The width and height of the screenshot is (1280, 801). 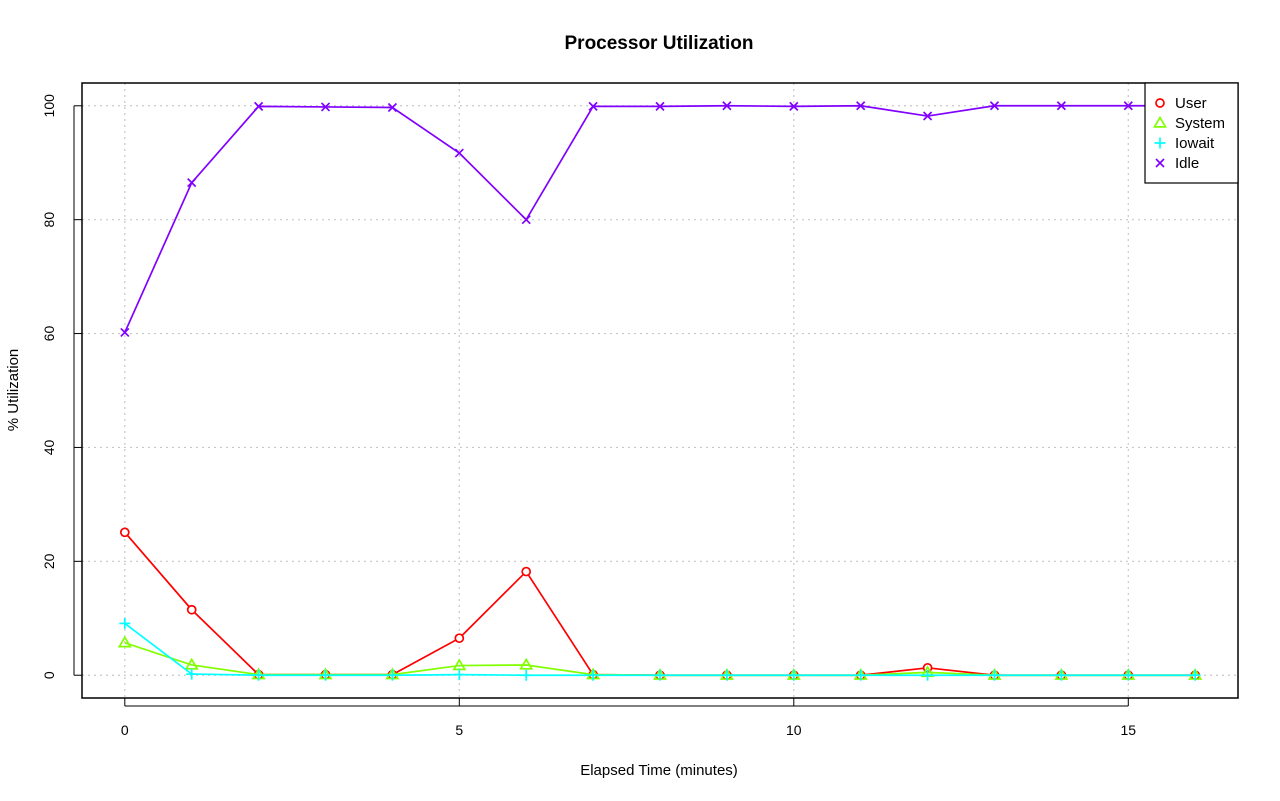 I want to click on x-tick-label: 10, so click(x=794, y=730).